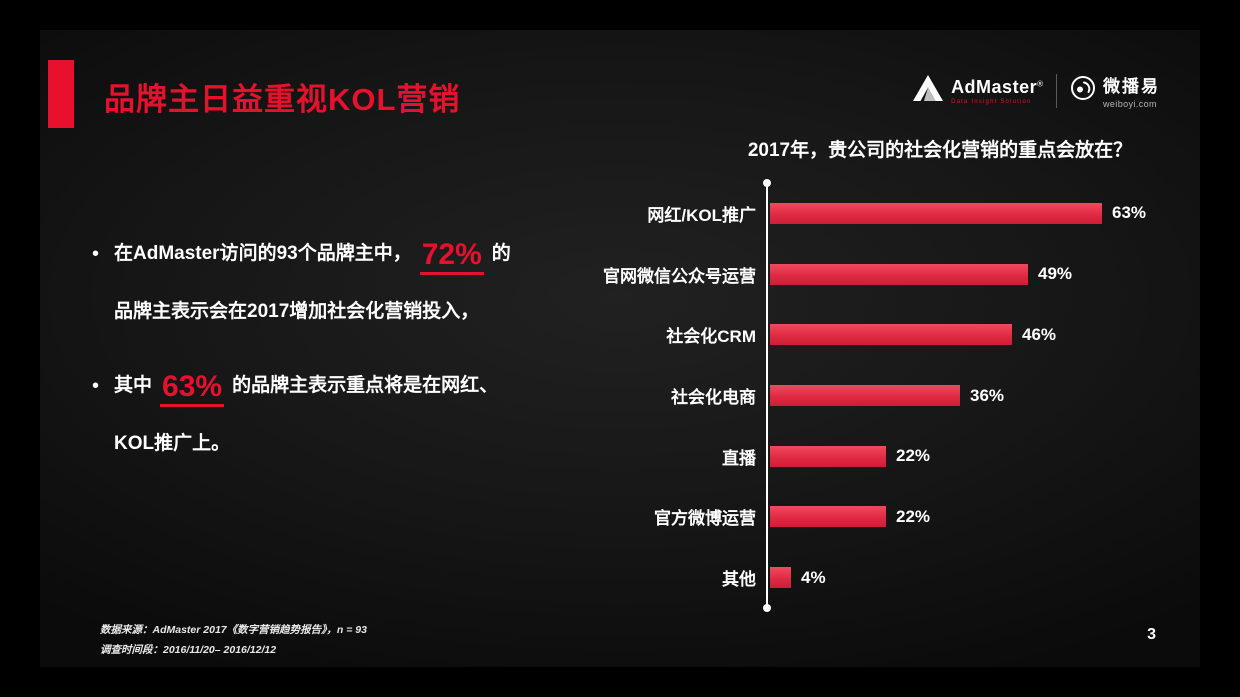 The image size is (1240, 697). I want to click on chart-row: 社会化CRM 46%, so click(875, 334).